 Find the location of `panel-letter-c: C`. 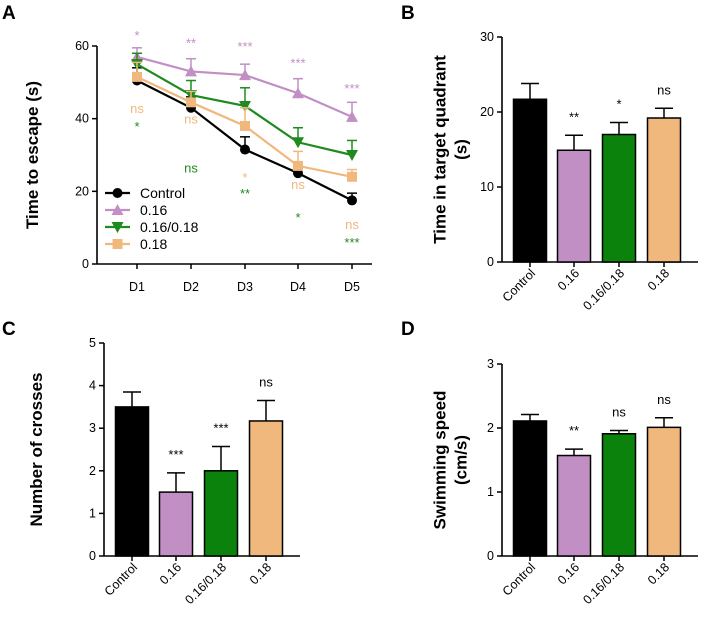

panel-letter-c: C is located at coordinates (9, 329).